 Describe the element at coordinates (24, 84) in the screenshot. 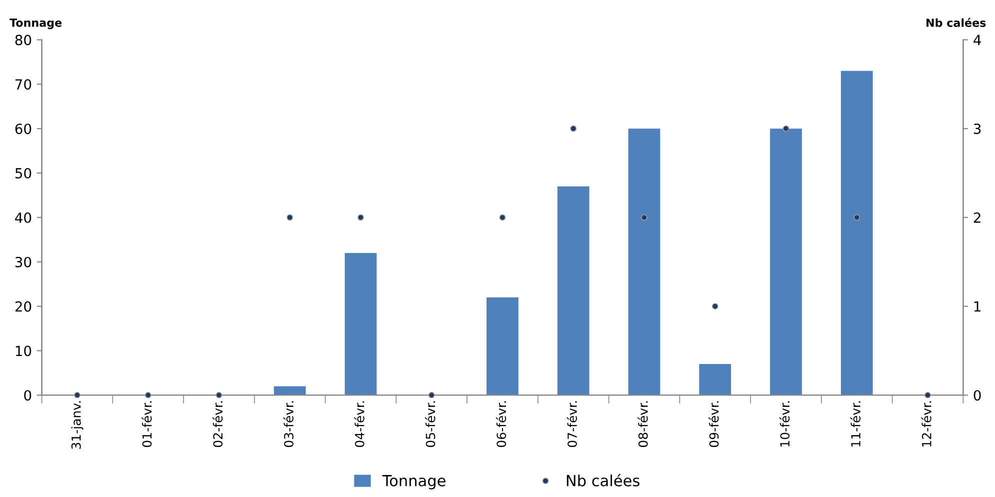

I see `y-tick-label: 70` at that location.